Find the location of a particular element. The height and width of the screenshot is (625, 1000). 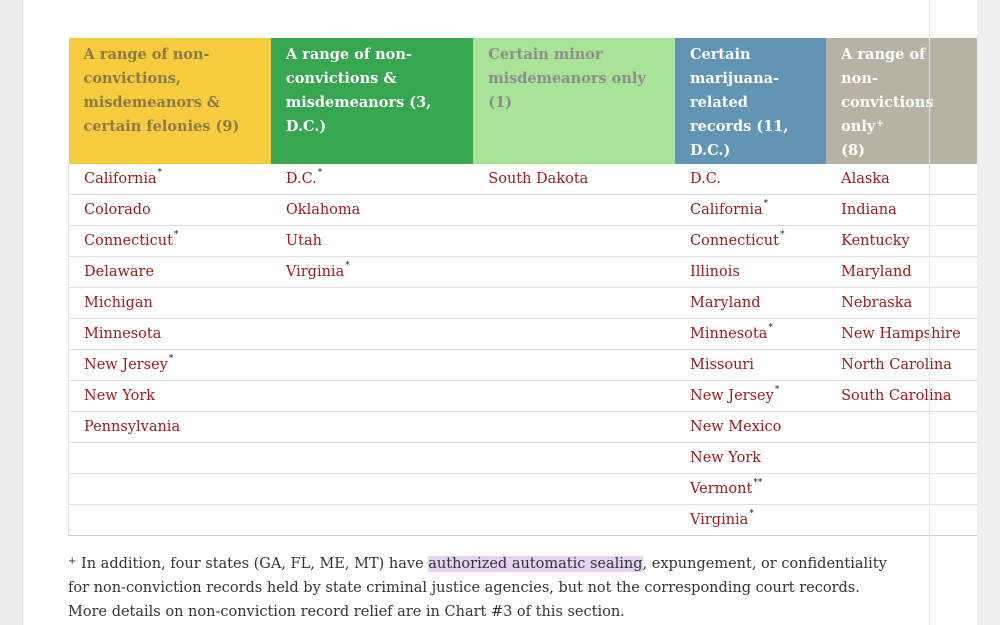

state-name: Utah is located at coordinates (303, 241).